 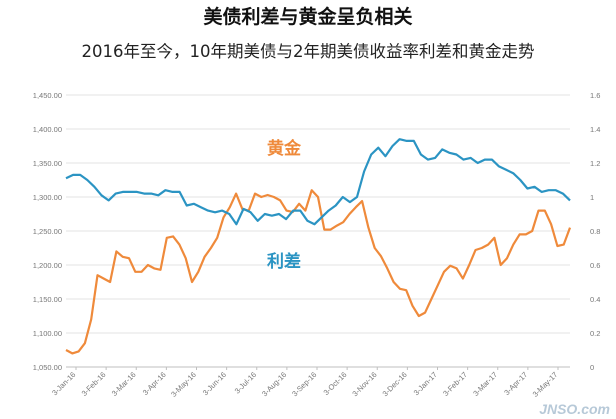 What do you see at coordinates (485, 384) in the screenshot?
I see `x-tick-label: 3-Mar-17` at bounding box center [485, 384].